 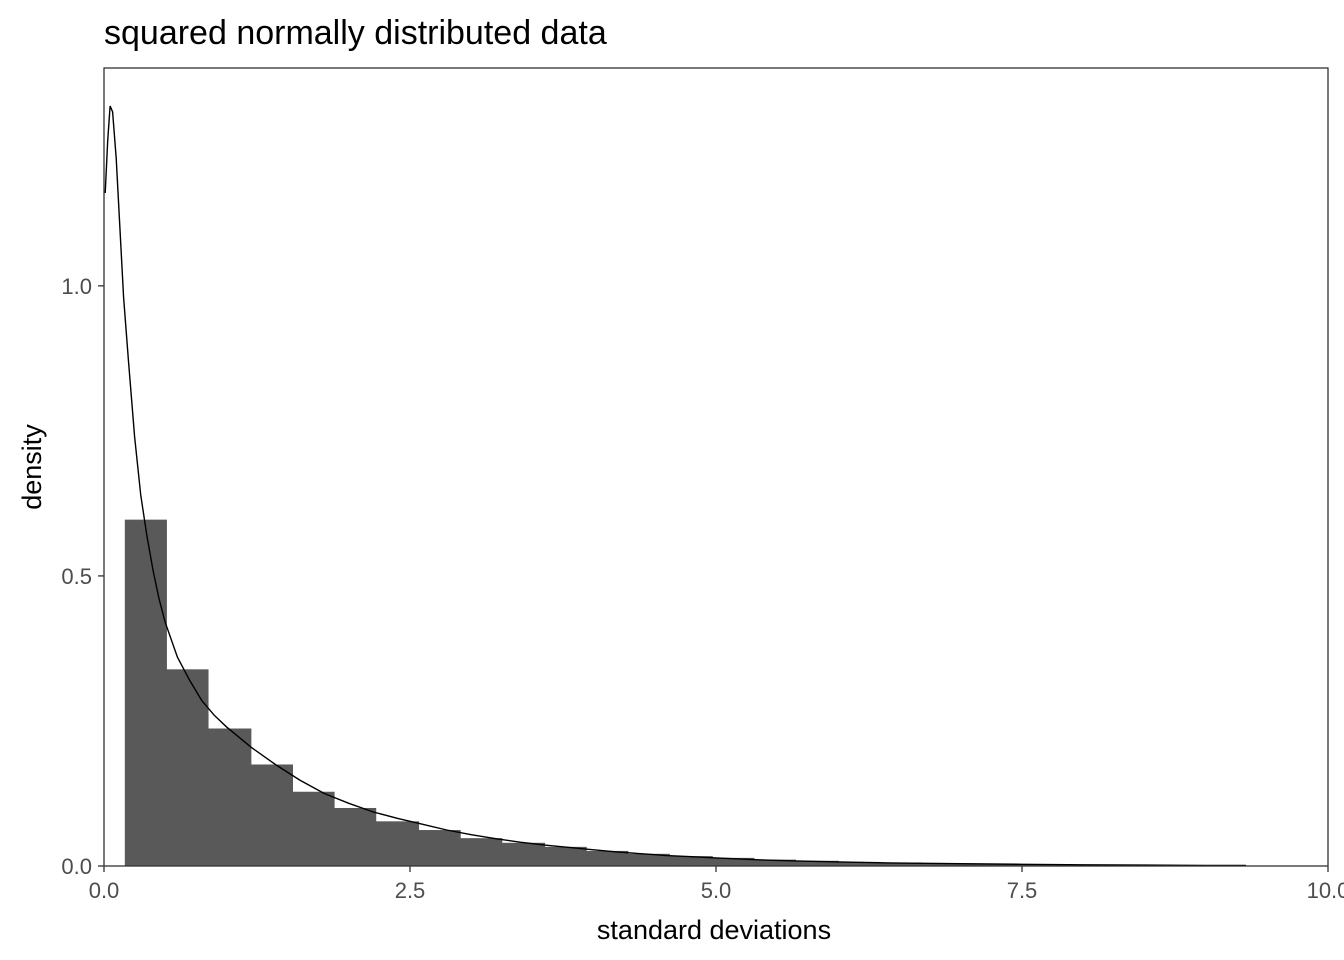 I want to click on x-axis: 0.0 2.5 5.0 7.5 10.0, so click(x=716, y=884).